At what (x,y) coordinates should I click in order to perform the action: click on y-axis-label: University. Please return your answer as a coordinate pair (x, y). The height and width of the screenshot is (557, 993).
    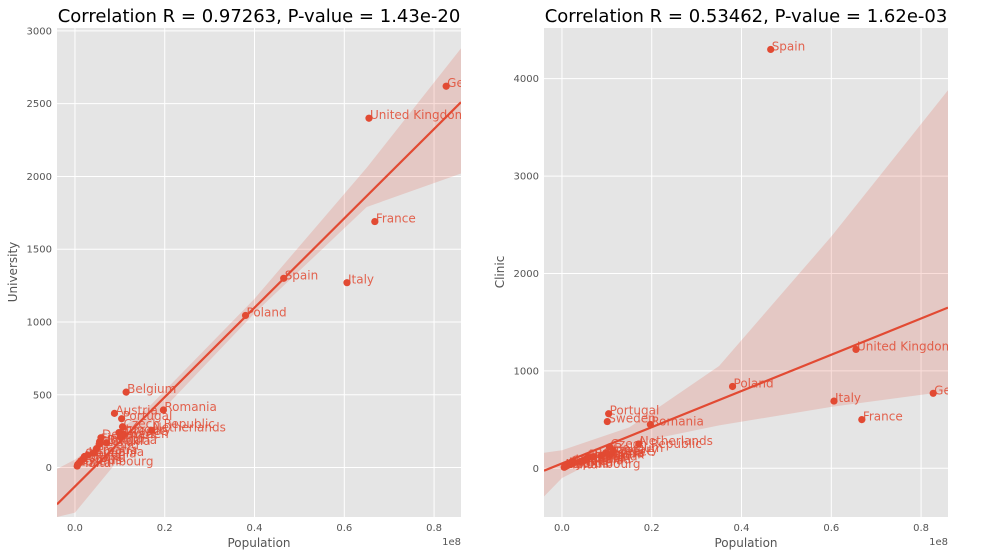
    Looking at the image, I should click on (13, 272).